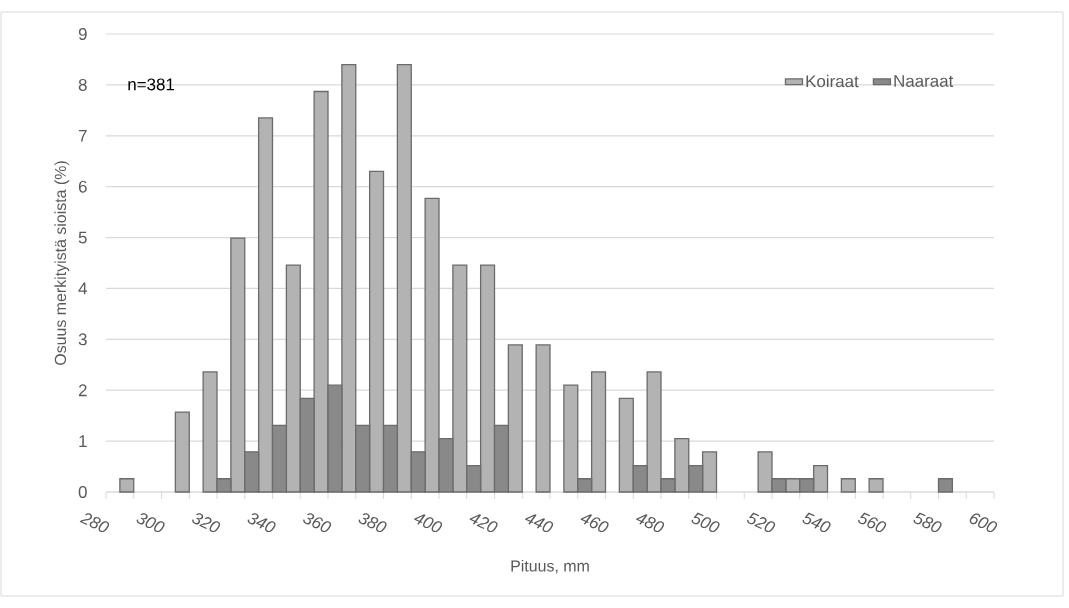 Image resolution: width=1069 pixels, height=608 pixels. Describe the element at coordinates (82, 135) in the screenshot. I see `y-tick-label: 7` at that location.